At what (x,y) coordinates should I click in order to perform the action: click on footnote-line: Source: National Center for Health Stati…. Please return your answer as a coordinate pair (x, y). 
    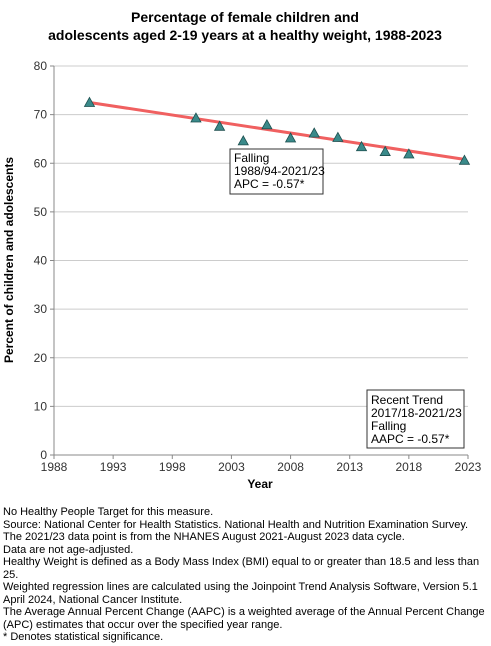
    Looking at the image, I should click on (236, 524).